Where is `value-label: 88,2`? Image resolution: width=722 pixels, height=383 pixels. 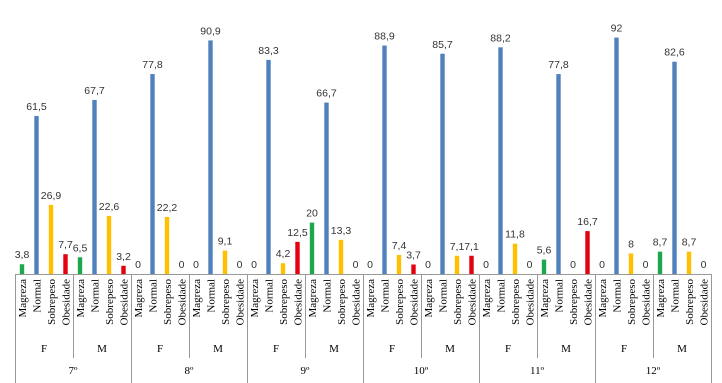 value-label: 88,2 is located at coordinates (500, 38).